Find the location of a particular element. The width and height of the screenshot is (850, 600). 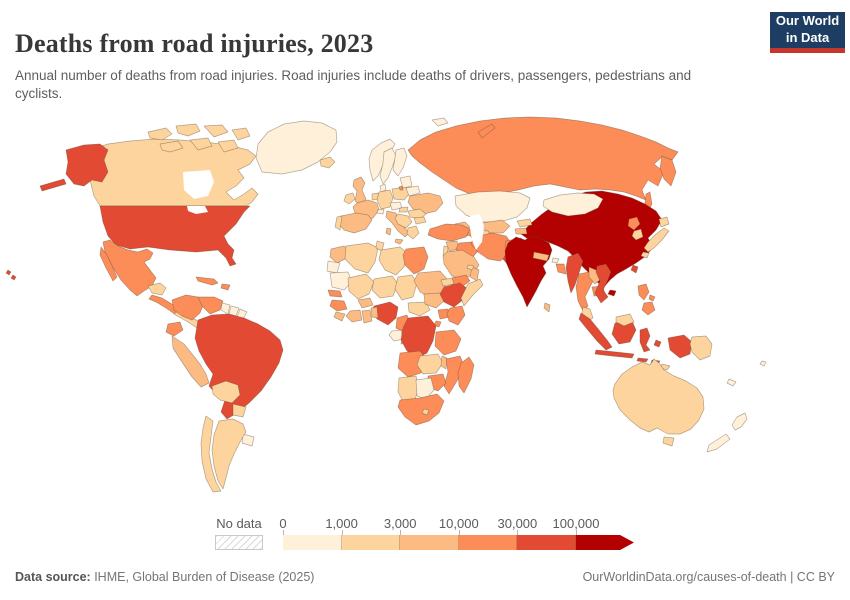

country-taiwan is located at coordinates (634, 269).